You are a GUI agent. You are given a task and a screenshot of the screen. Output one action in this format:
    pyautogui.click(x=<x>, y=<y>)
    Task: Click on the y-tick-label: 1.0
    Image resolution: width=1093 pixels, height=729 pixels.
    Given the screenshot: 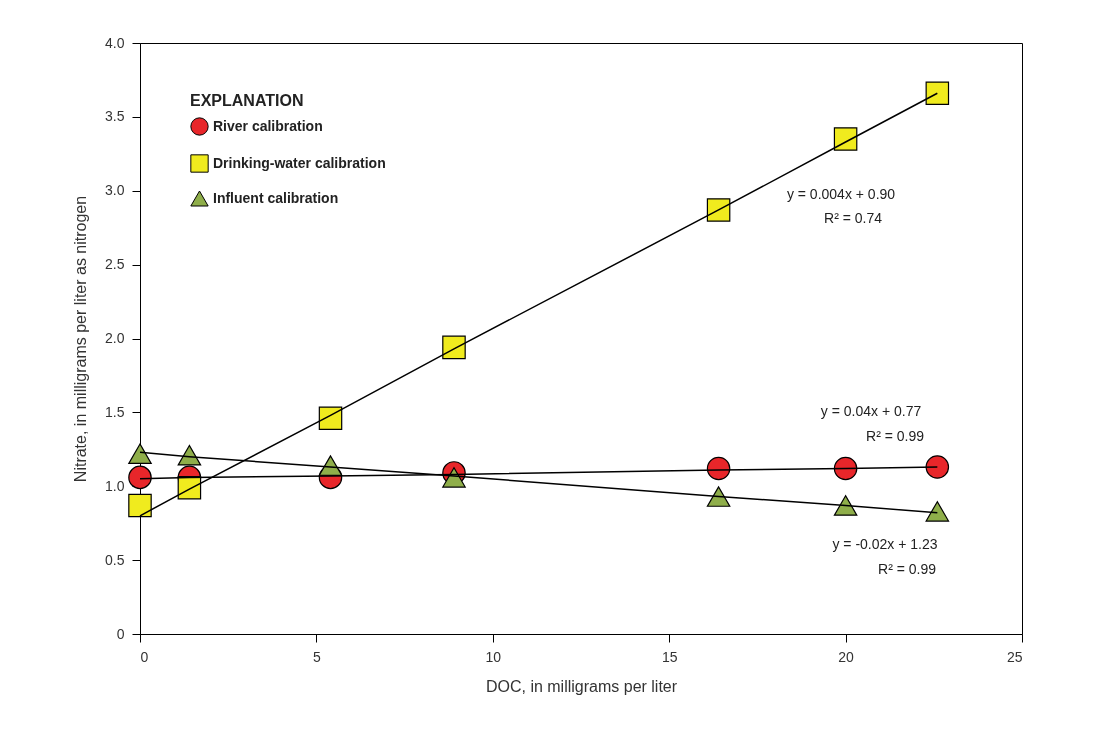 What is the action you would take?
    pyautogui.click(x=115, y=485)
    